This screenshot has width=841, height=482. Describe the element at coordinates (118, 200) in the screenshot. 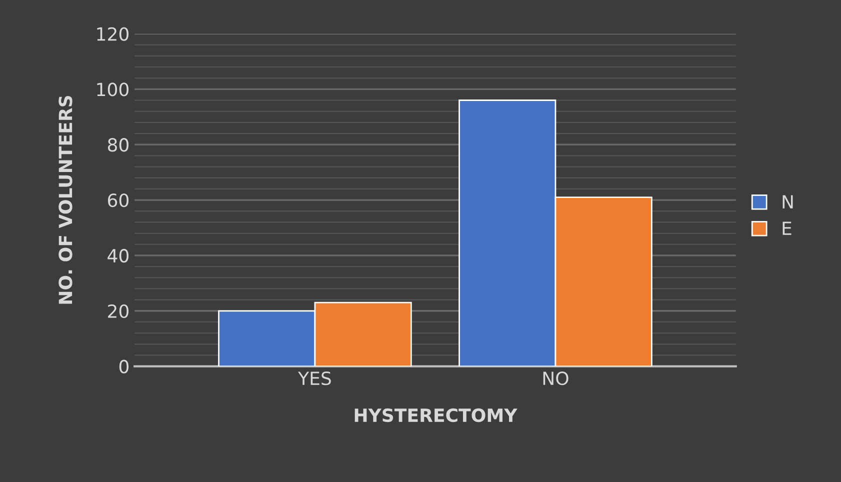

I see `y-tick-label: 60` at that location.